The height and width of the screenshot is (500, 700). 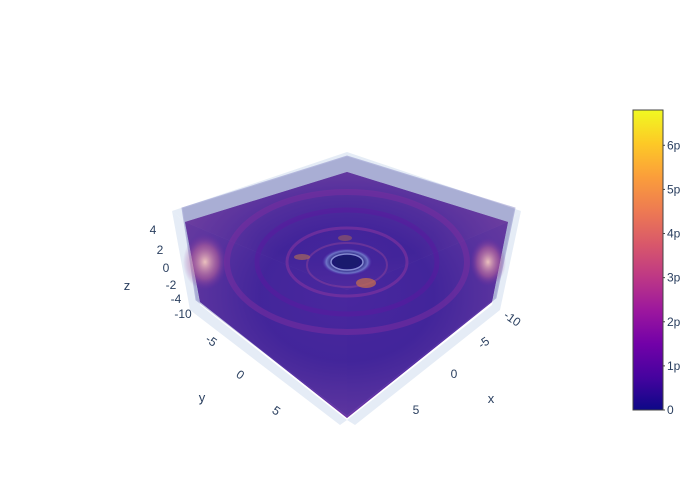 What do you see at coordinates (483, 343) in the screenshot?
I see `x-tick-label: -5` at bounding box center [483, 343].